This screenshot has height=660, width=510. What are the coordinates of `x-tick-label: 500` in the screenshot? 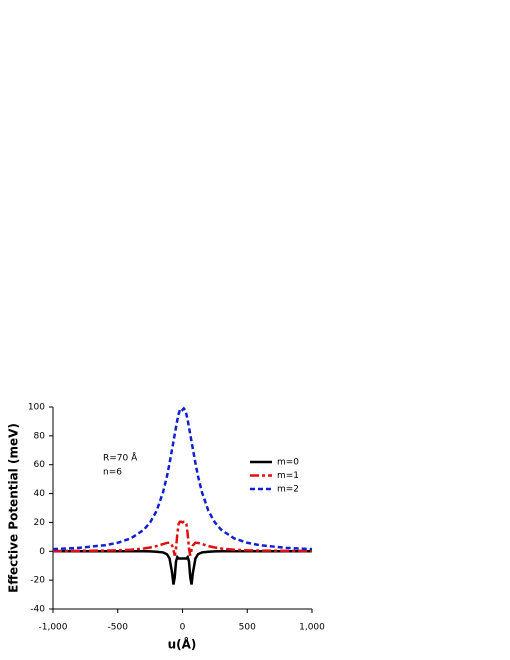 It's located at (247, 628).